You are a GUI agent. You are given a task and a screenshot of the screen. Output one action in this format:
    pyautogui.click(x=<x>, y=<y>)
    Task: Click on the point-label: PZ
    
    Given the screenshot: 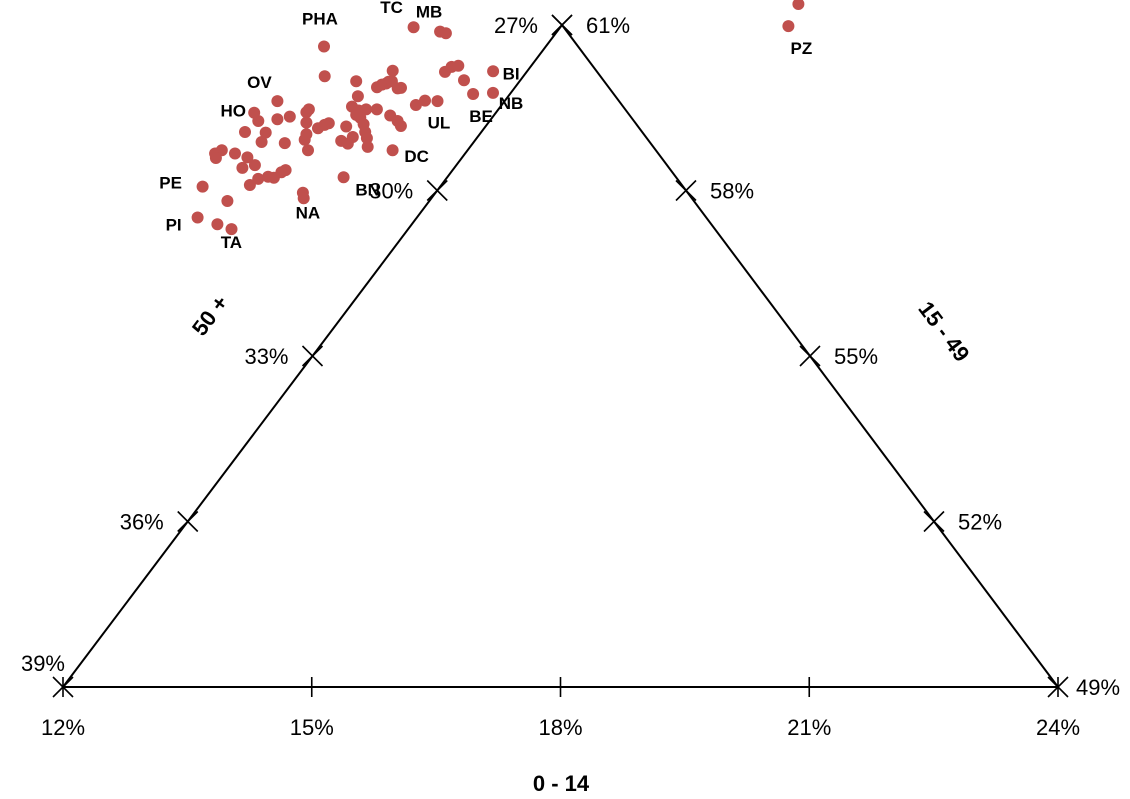 What is the action you would take?
    pyautogui.click(x=802, y=48)
    